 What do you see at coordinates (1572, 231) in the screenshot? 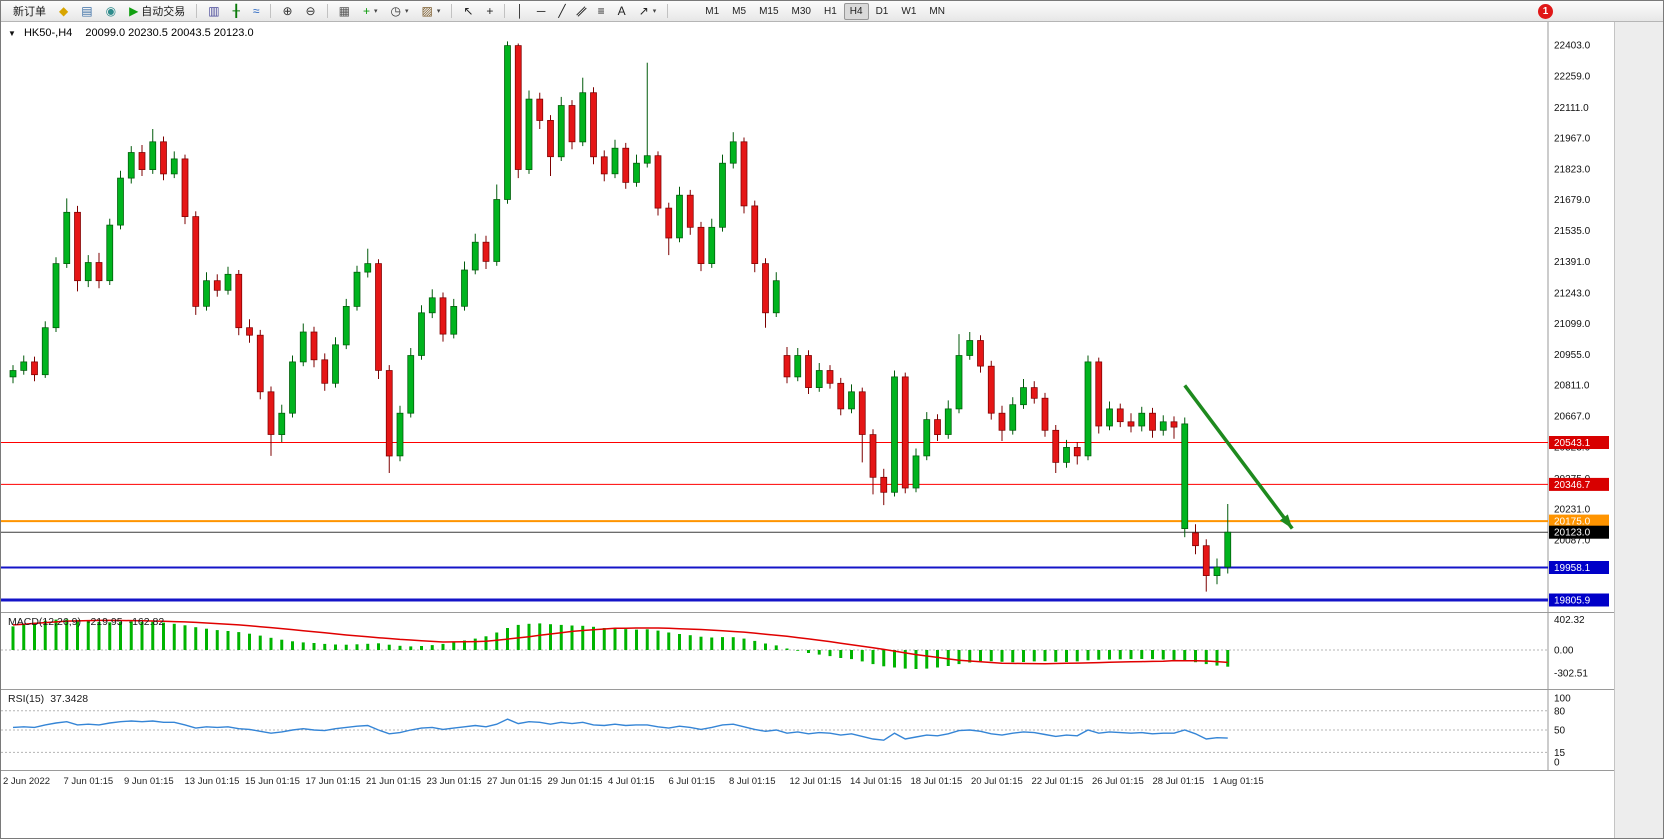
I see `svg-text: 21535.0` at bounding box center [1572, 231].